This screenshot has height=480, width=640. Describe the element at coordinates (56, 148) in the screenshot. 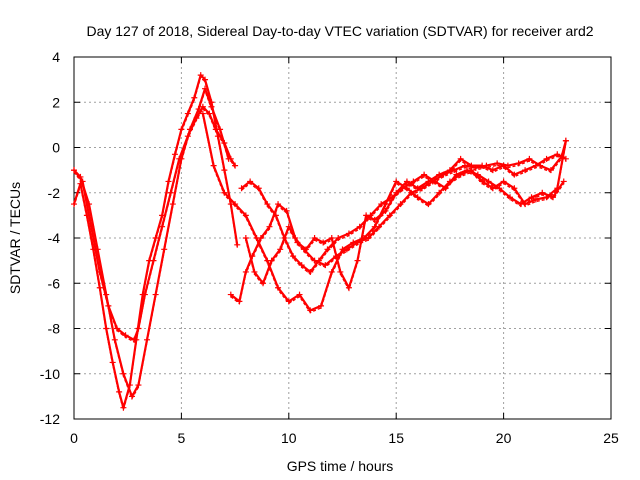

I see `y-tick-label: 0` at that location.